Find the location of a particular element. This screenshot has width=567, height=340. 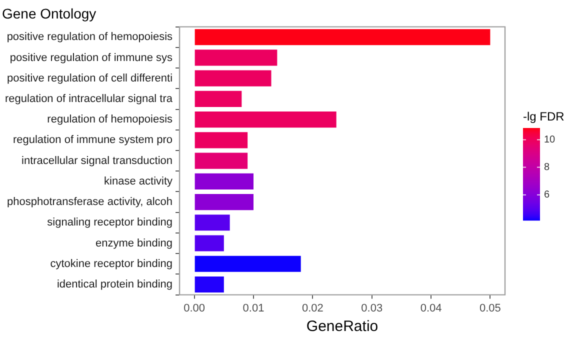

x-tick-label: 0.02 is located at coordinates (313, 308).